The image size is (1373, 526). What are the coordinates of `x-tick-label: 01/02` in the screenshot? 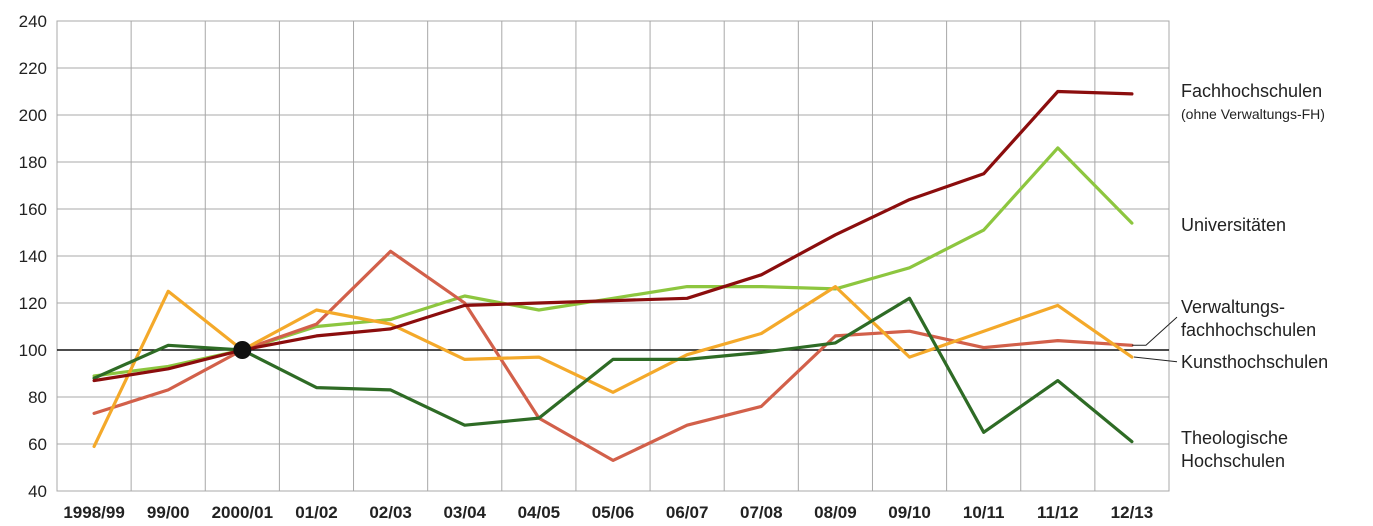 It's located at (316, 512).